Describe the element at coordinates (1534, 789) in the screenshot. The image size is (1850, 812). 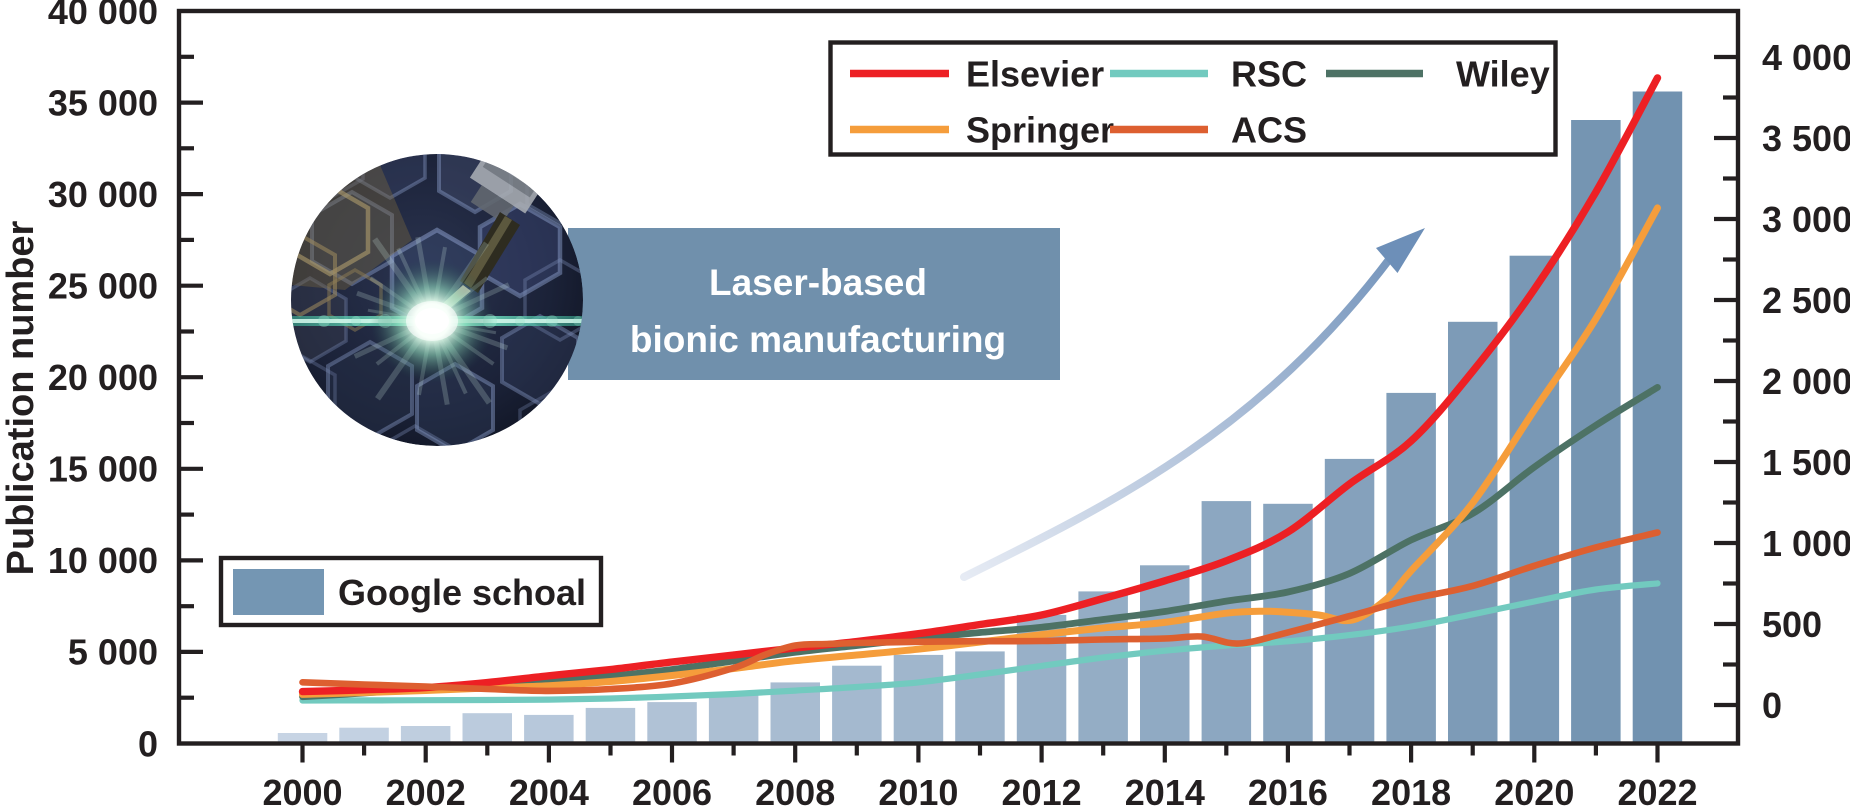
I see `svg-text: 2020` at that location.